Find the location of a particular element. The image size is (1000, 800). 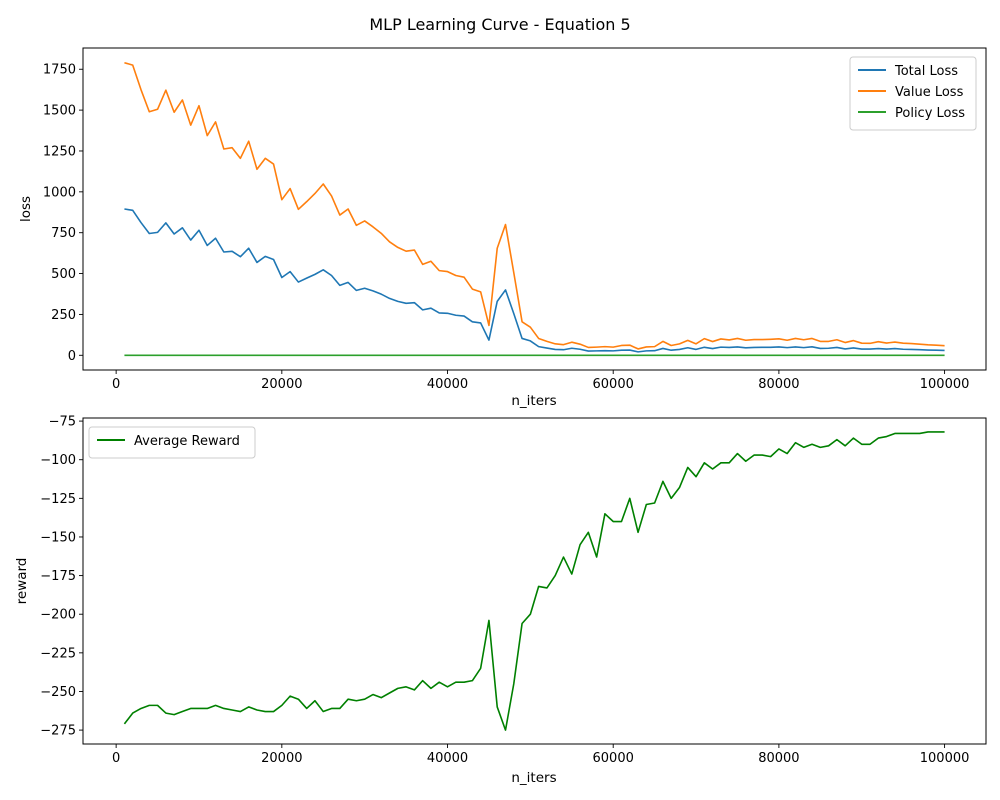

reward-xtick-label: 100000 is located at coordinates (945, 758).